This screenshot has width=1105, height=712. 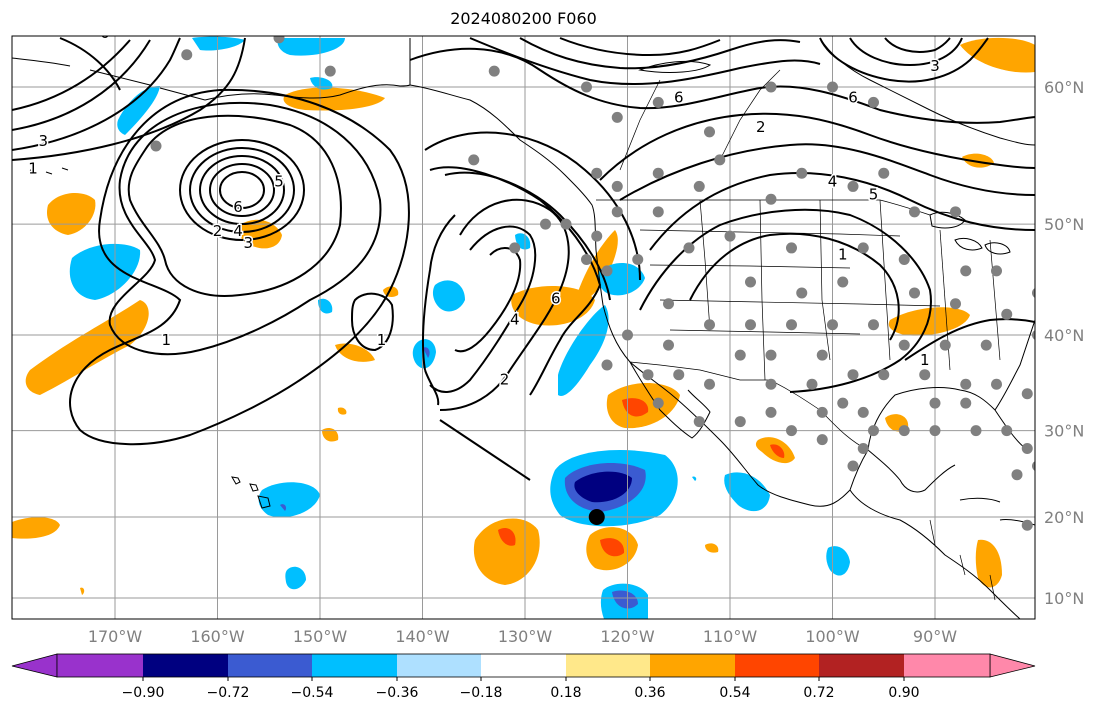 What do you see at coordinates (1064, 335) in the screenshot?
I see `latitude-label: 40°N` at bounding box center [1064, 335].